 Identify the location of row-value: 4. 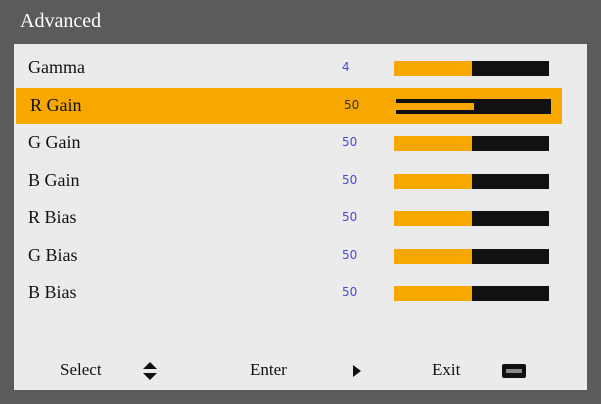
(346, 67).